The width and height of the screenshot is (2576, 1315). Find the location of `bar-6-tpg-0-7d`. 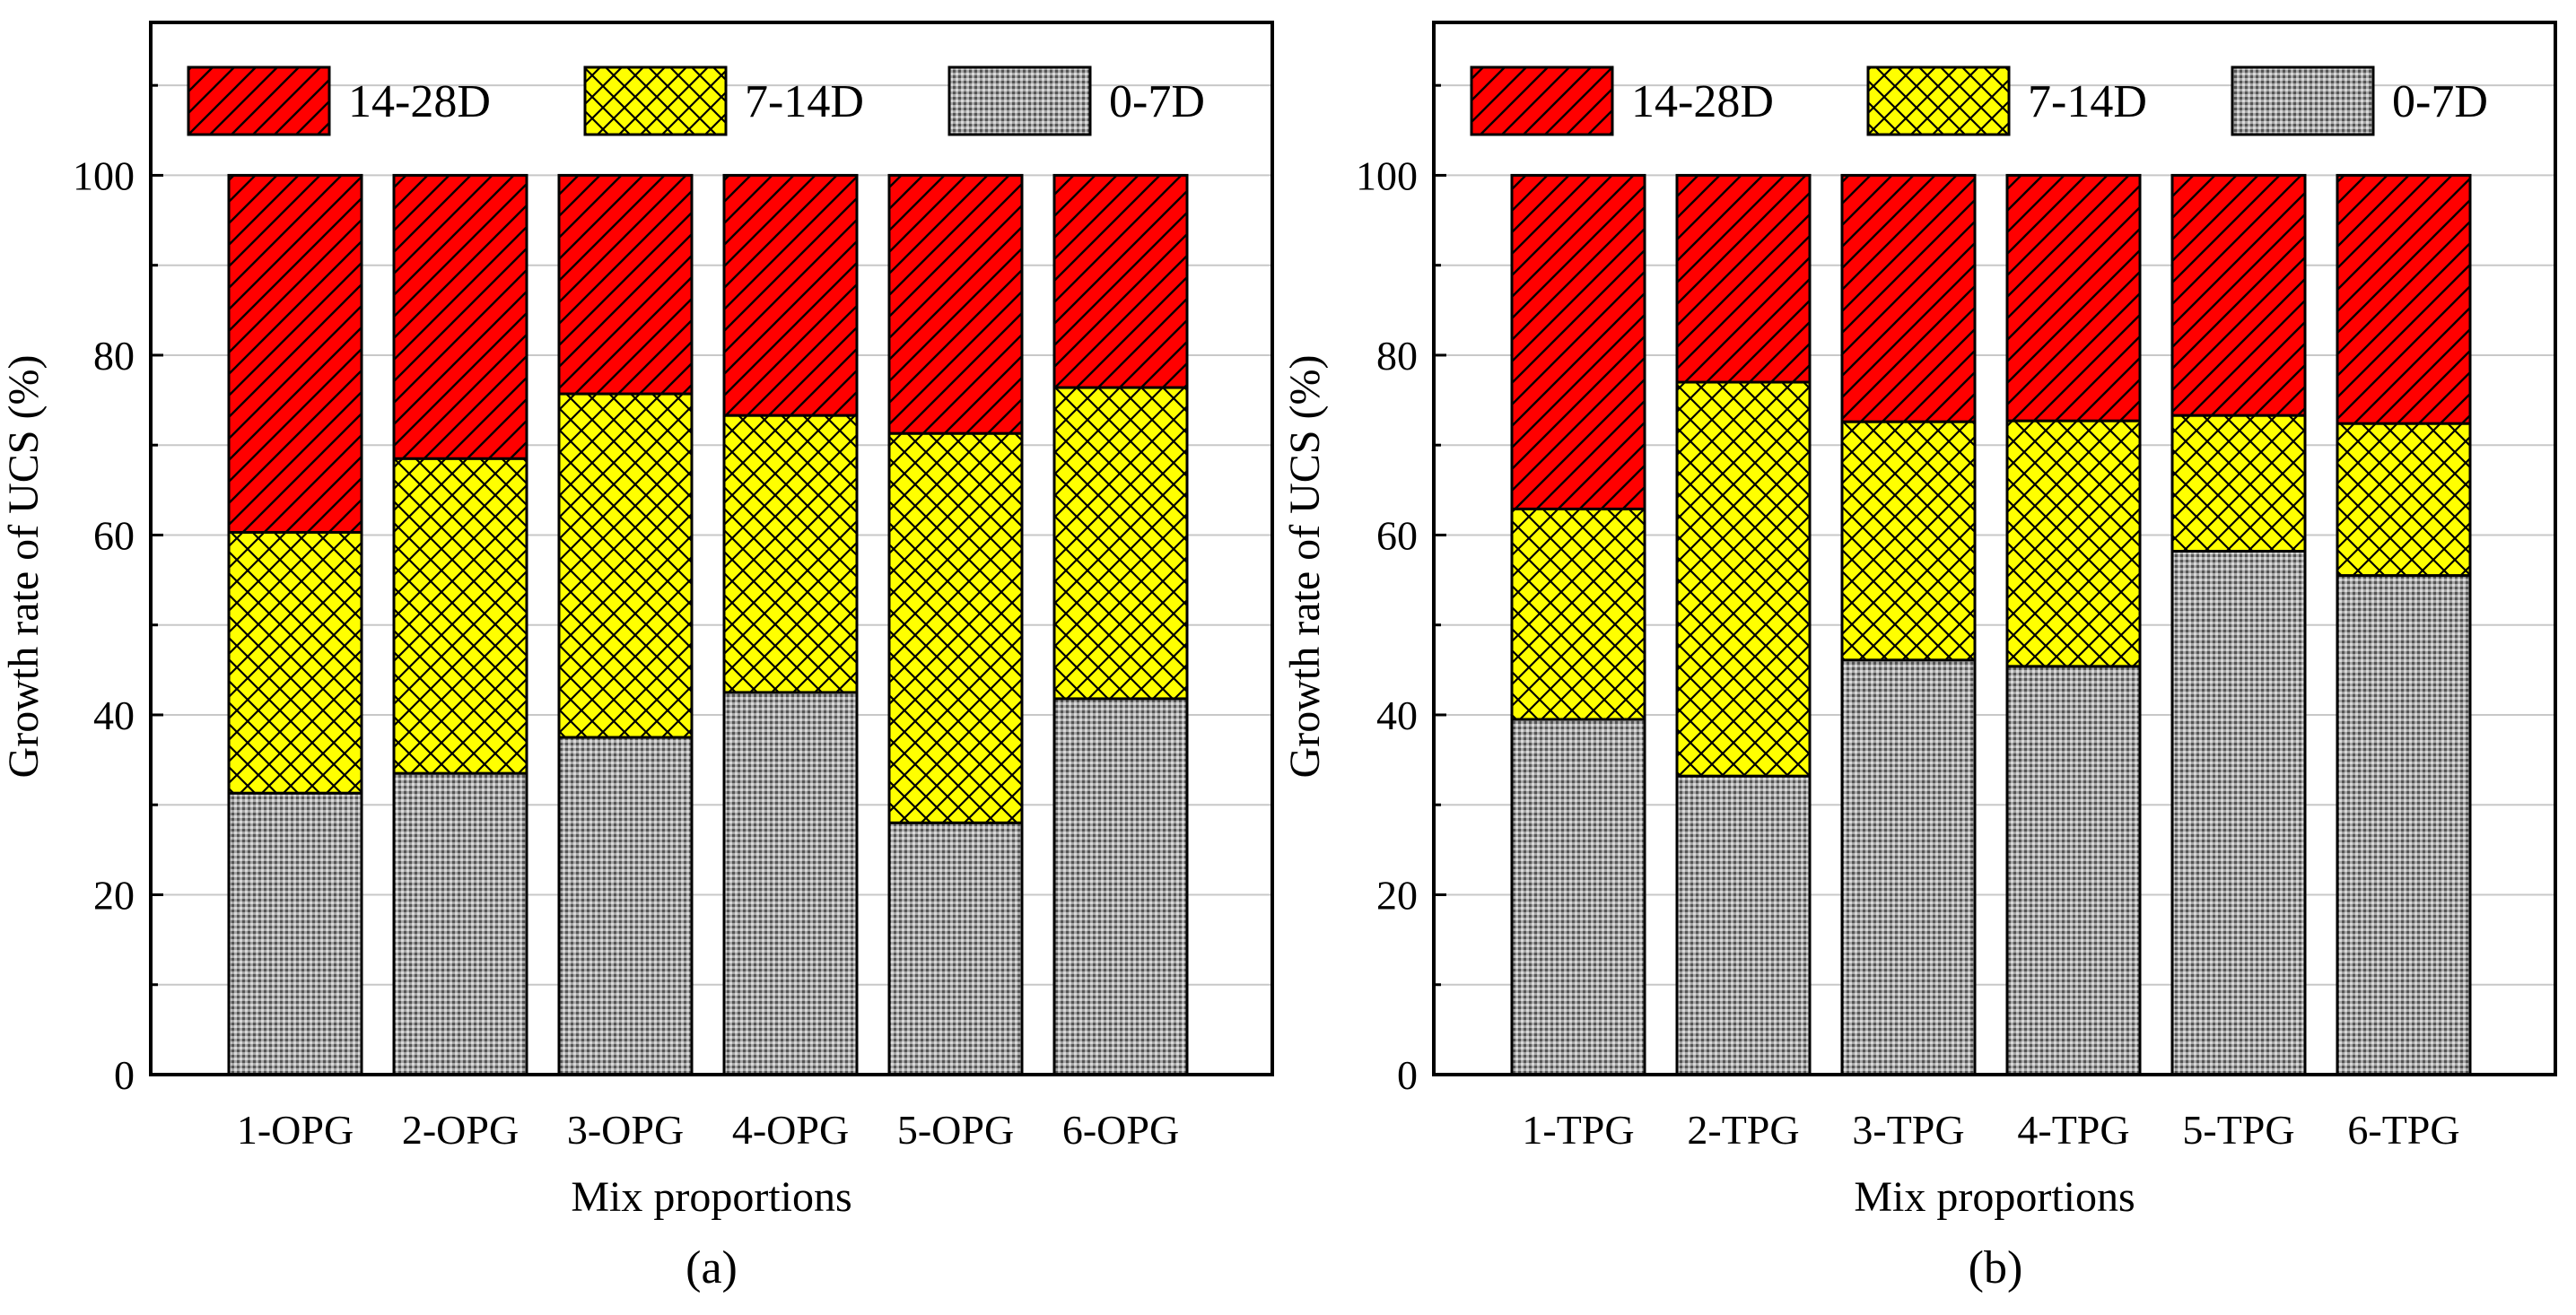

bar-6-tpg-0-7d is located at coordinates (2404, 825).